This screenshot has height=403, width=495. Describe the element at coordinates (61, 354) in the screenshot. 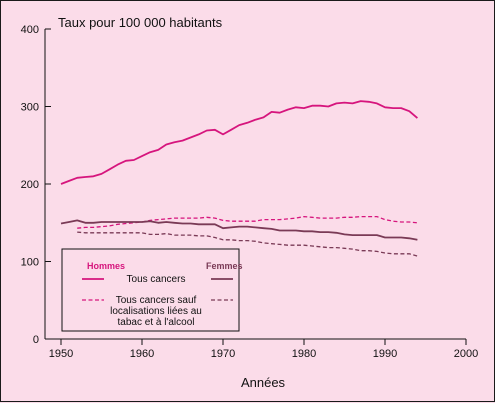

I see `x-tick-label: 1950` at that location.